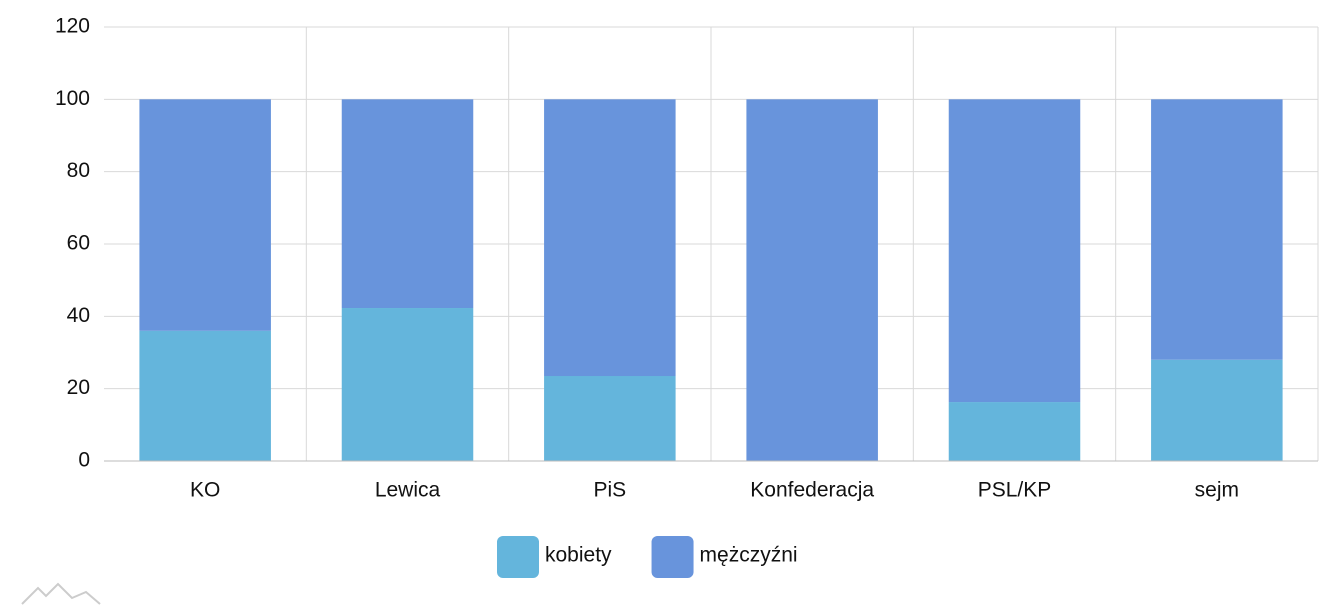  Describe the element at coordinates (78, 170) in the screenshot. I see `y-tick-label: 80` at that location.